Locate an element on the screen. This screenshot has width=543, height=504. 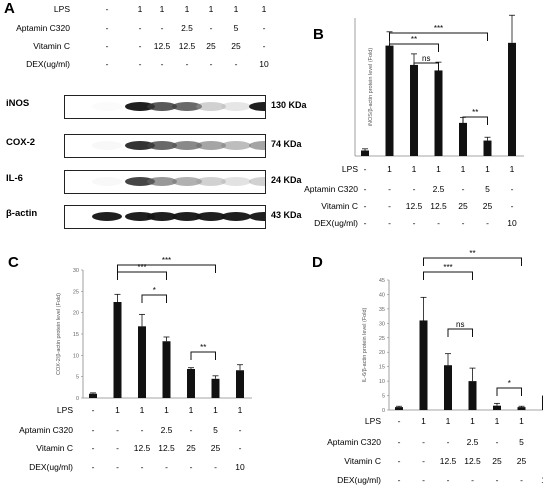
condition-row-label: Aptamin C320 is located at coordinates (43, 28).